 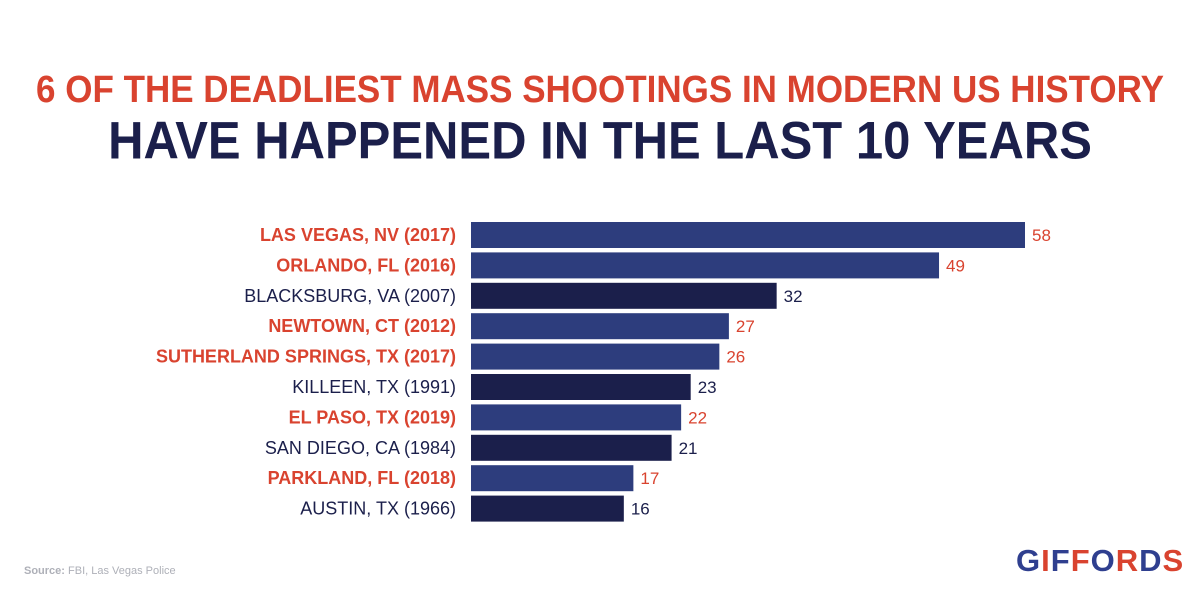 What do you see at coordinates (362, 326) in the screenshot?
I see `category-label: NEWTOWN, CT (2012)` at bounding box center [362, 326].